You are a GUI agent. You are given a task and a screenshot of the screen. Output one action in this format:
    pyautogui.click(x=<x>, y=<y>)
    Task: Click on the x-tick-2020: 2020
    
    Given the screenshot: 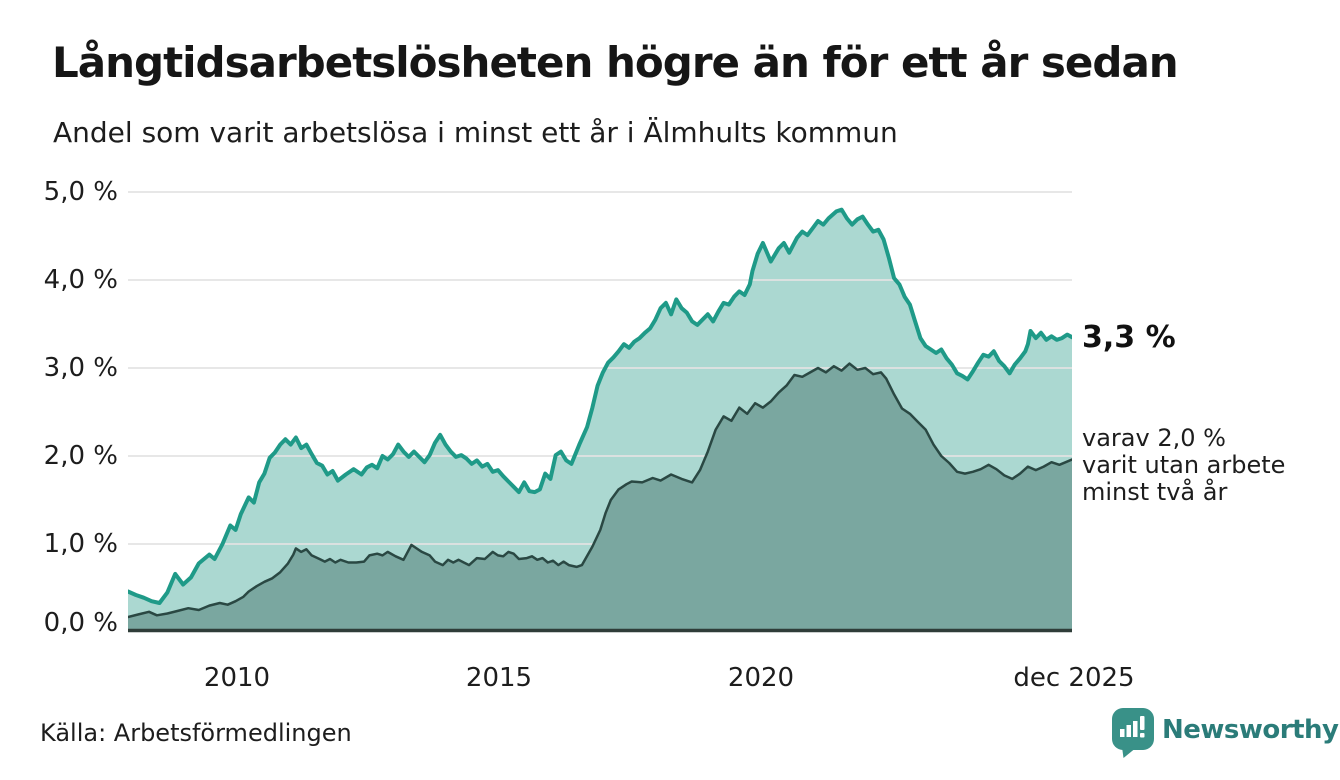 What is the action you would take?
    pyautogui.click(x=761, y=678)
    